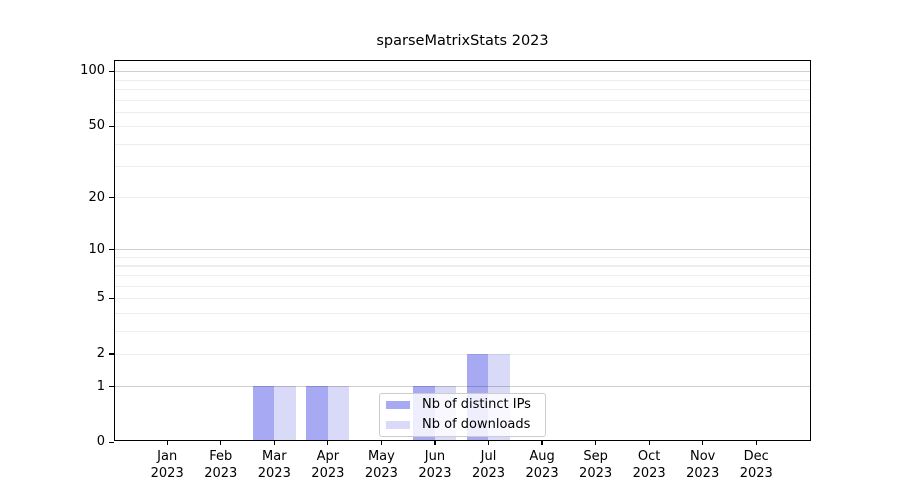 Image resolution: width=900 pixels, height=500 pixels. Describe the element at coordinates (92, 71) in the screenshot. I see `y-tick-label: 100` at that location.